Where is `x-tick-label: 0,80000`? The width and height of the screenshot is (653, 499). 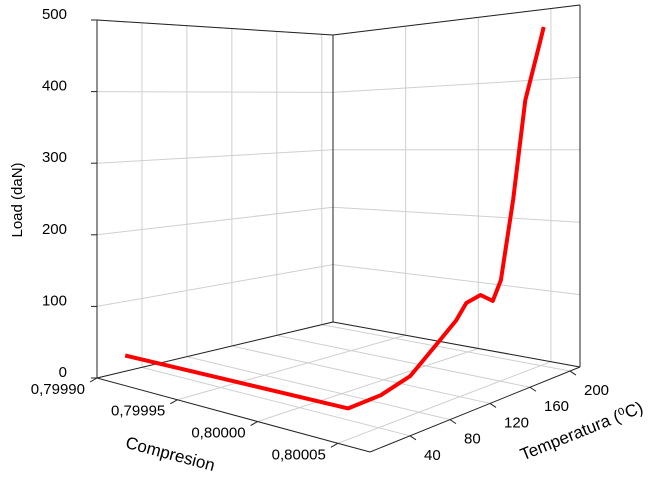 x-tick-label: 0,80000 is located at coordinates (218, 432).